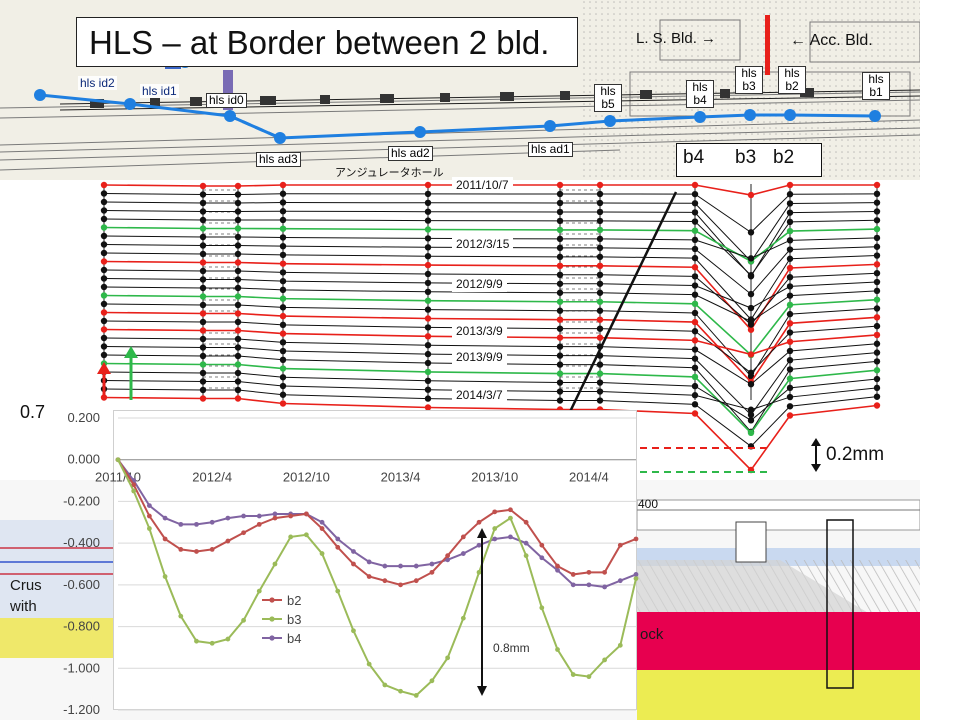 This screenshot has height=720, width=960. Describe the element at coordinates (81, 667) in the screenshot. I see `y-tick-label: -1.000` at that location.